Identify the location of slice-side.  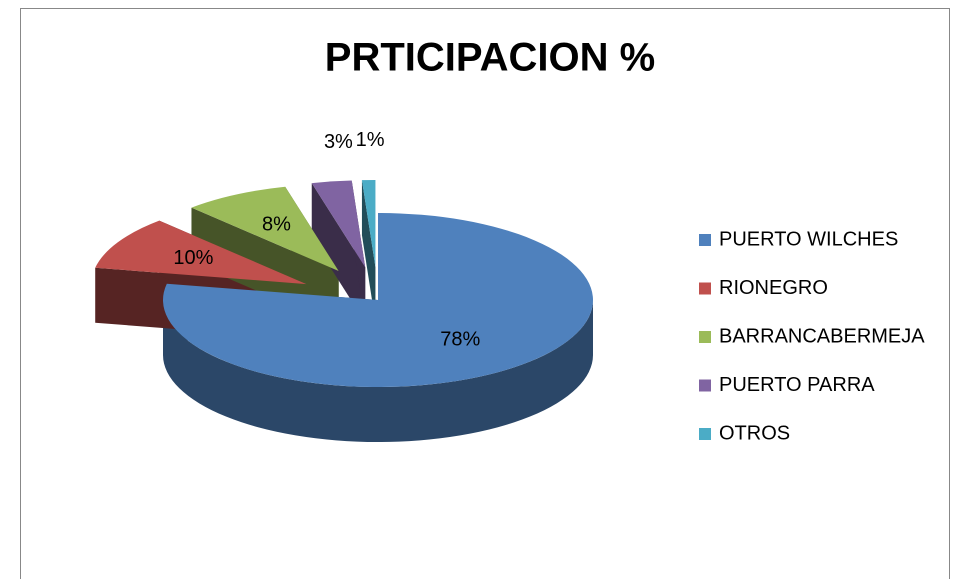
(378, 371).